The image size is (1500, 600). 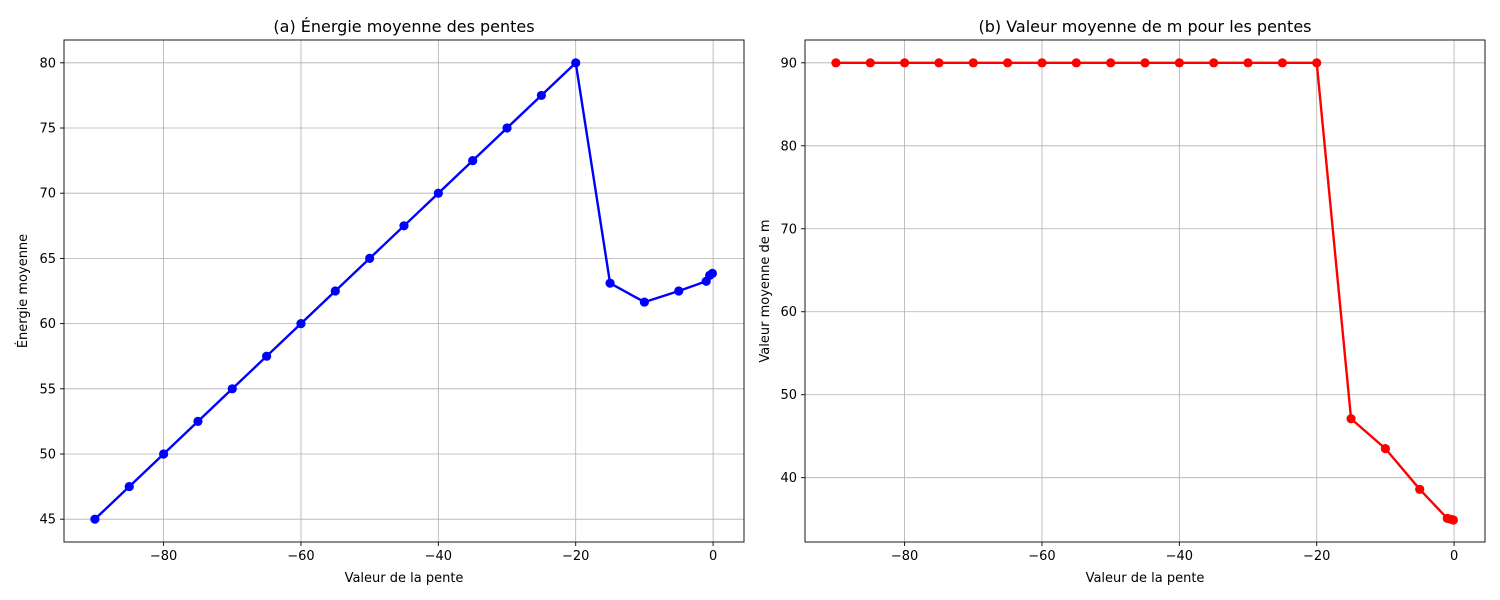 I want to click on y-axis-label: Énergie moyenne, so click(x=23, y=291).